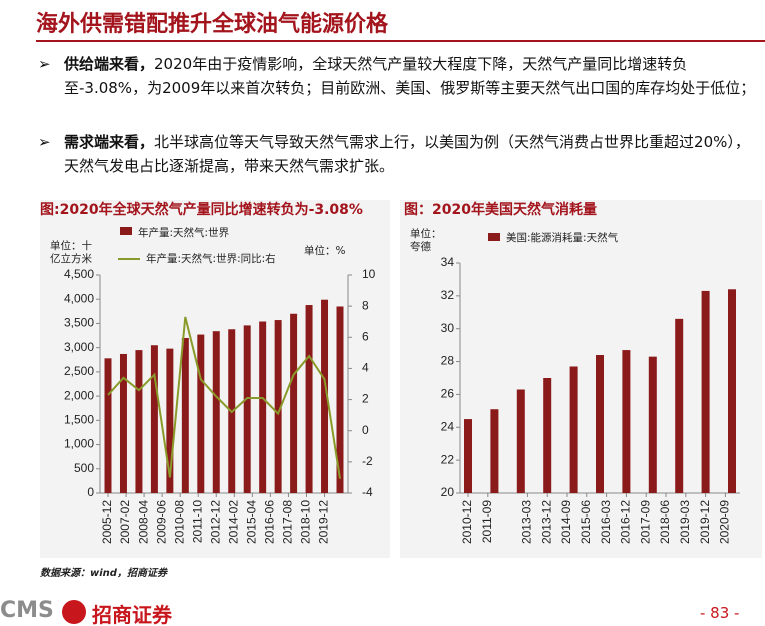  I want to click on y-tick-label: 1,000, so click(79, 444).